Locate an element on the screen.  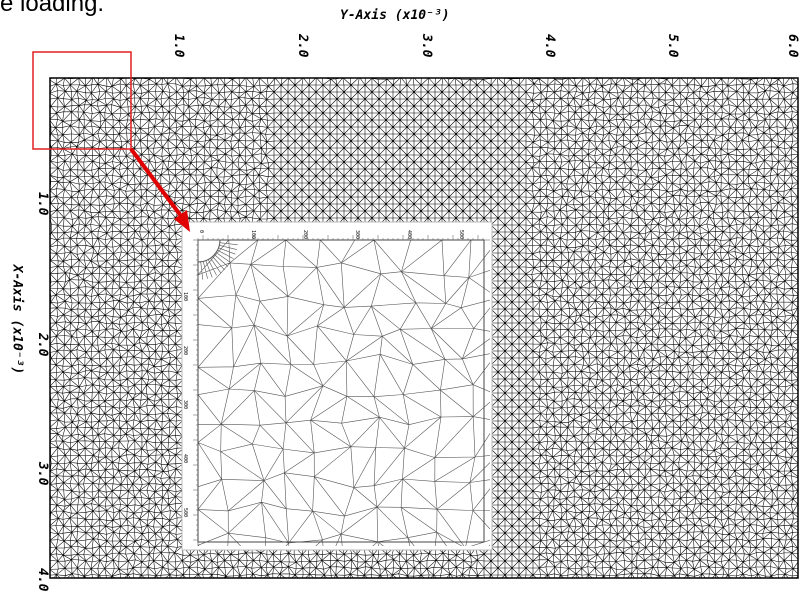
caption-text: e loading. is located at coordinates (52, 8).